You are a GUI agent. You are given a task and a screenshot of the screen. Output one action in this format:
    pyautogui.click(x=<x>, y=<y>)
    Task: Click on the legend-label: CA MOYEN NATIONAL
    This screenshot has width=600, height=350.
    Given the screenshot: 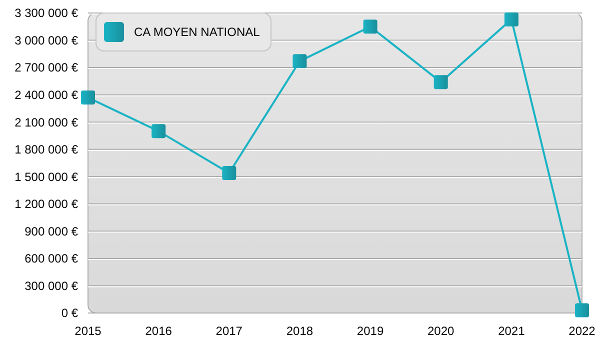 What is the action you would take?
    pyautogui.click(x=197, y=32)
    